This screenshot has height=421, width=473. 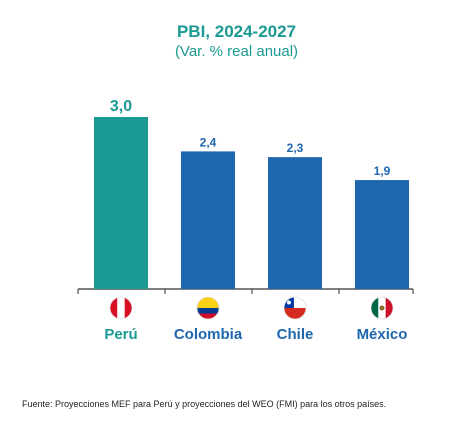 What do you see at coordinates (208, 308) in the screenshot?
I see `colombia-flag-icon` at bounding box center [208, 308].